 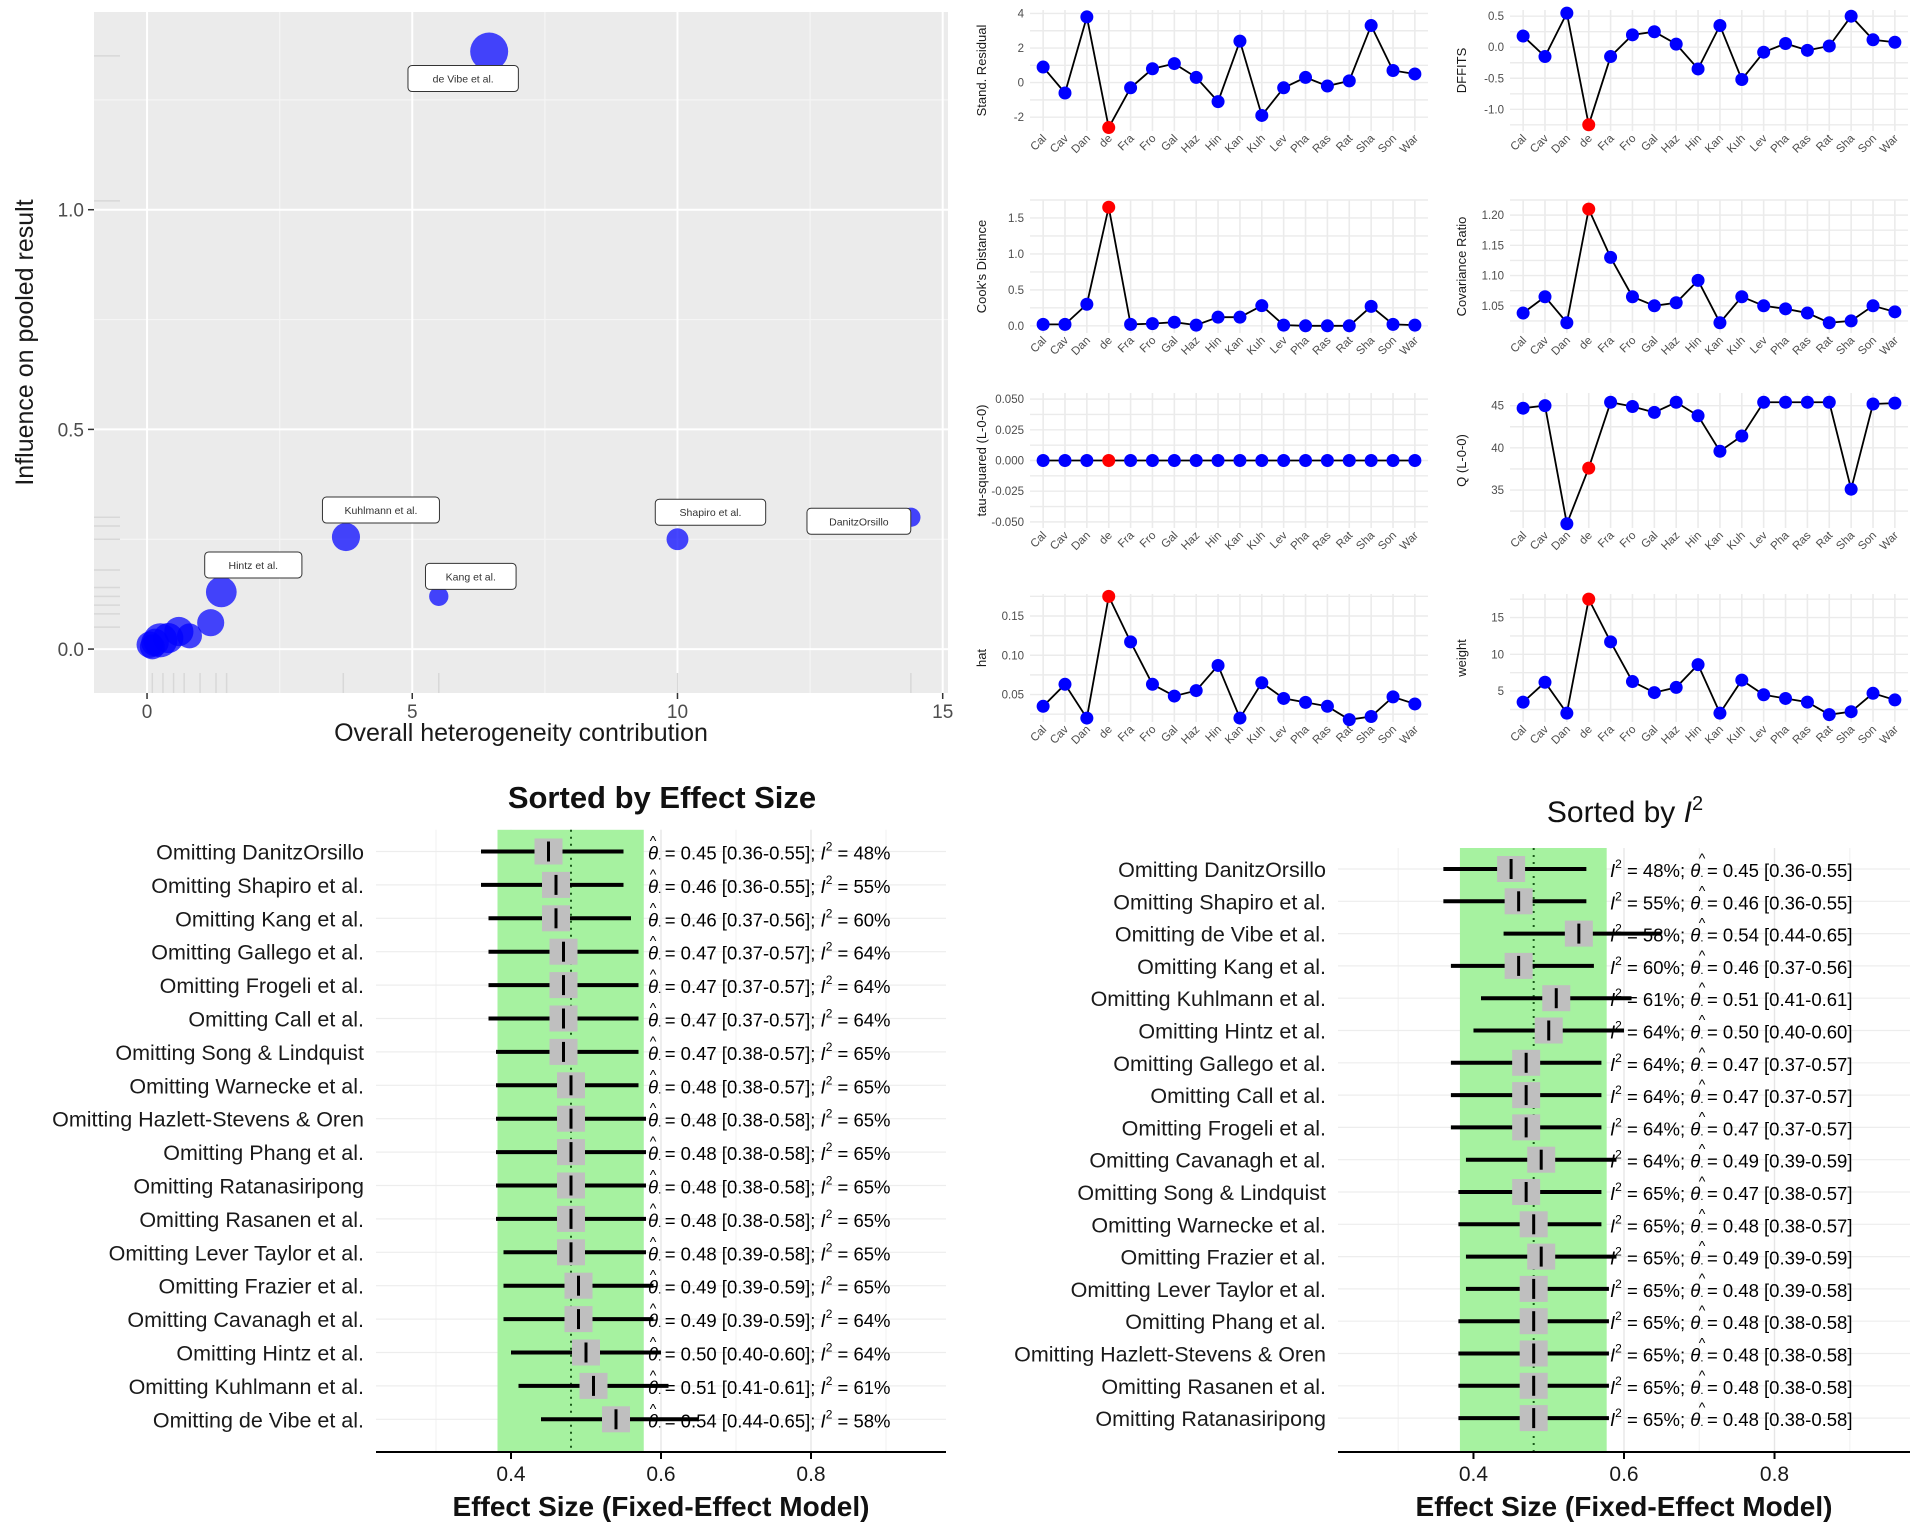 What do you see at coordinates (981, 461) in the screenshot?
I see `diag-y-axis-title: tau-squared (L-0-0)` at bounding box center [981, 461].